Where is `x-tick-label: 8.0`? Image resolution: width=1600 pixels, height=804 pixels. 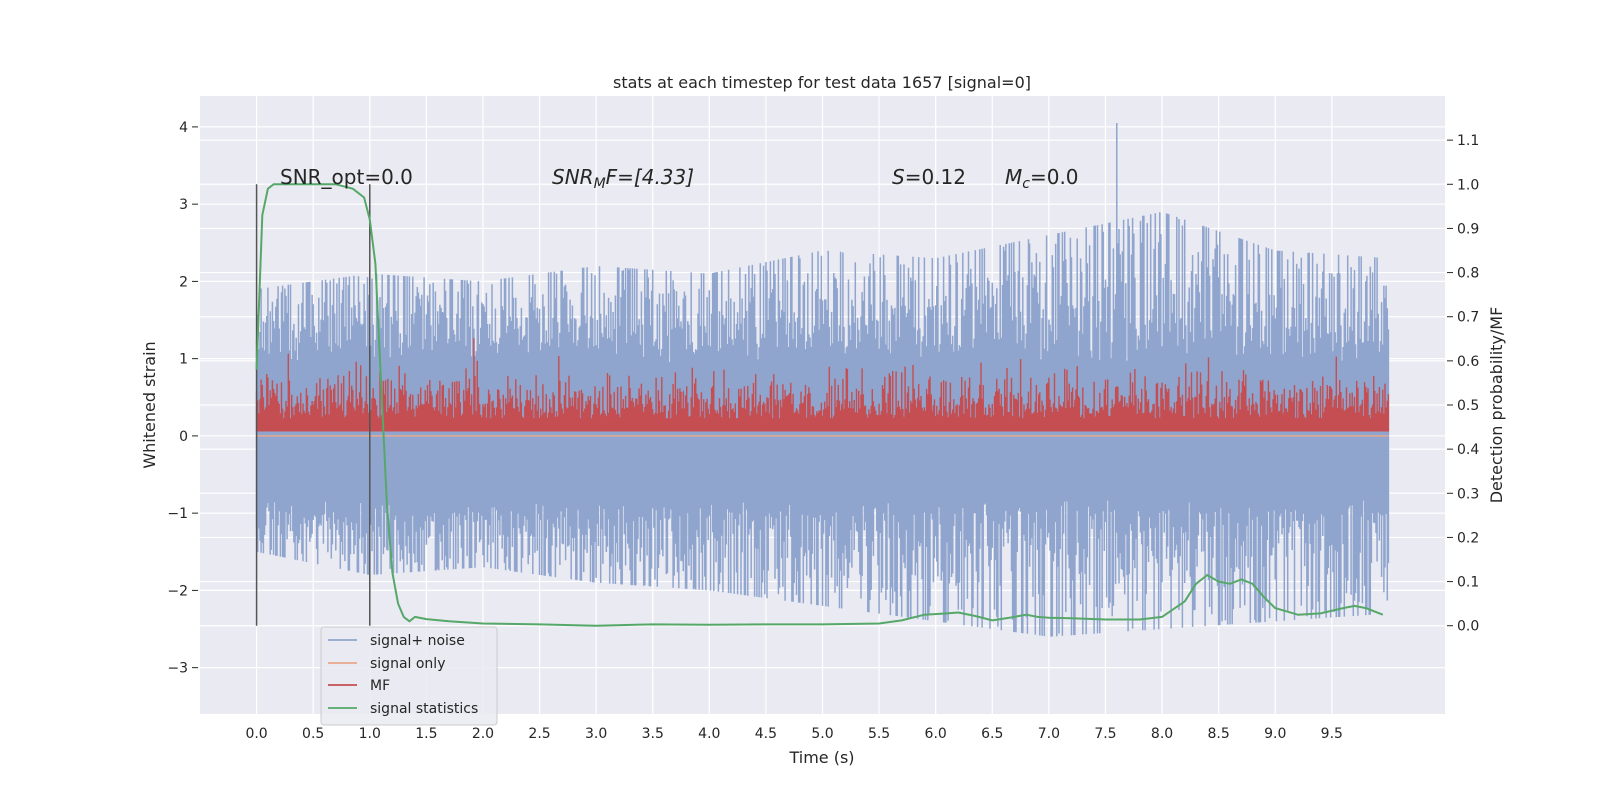 x-tick-label: 8.0 is located at coordinates (1162, 734).